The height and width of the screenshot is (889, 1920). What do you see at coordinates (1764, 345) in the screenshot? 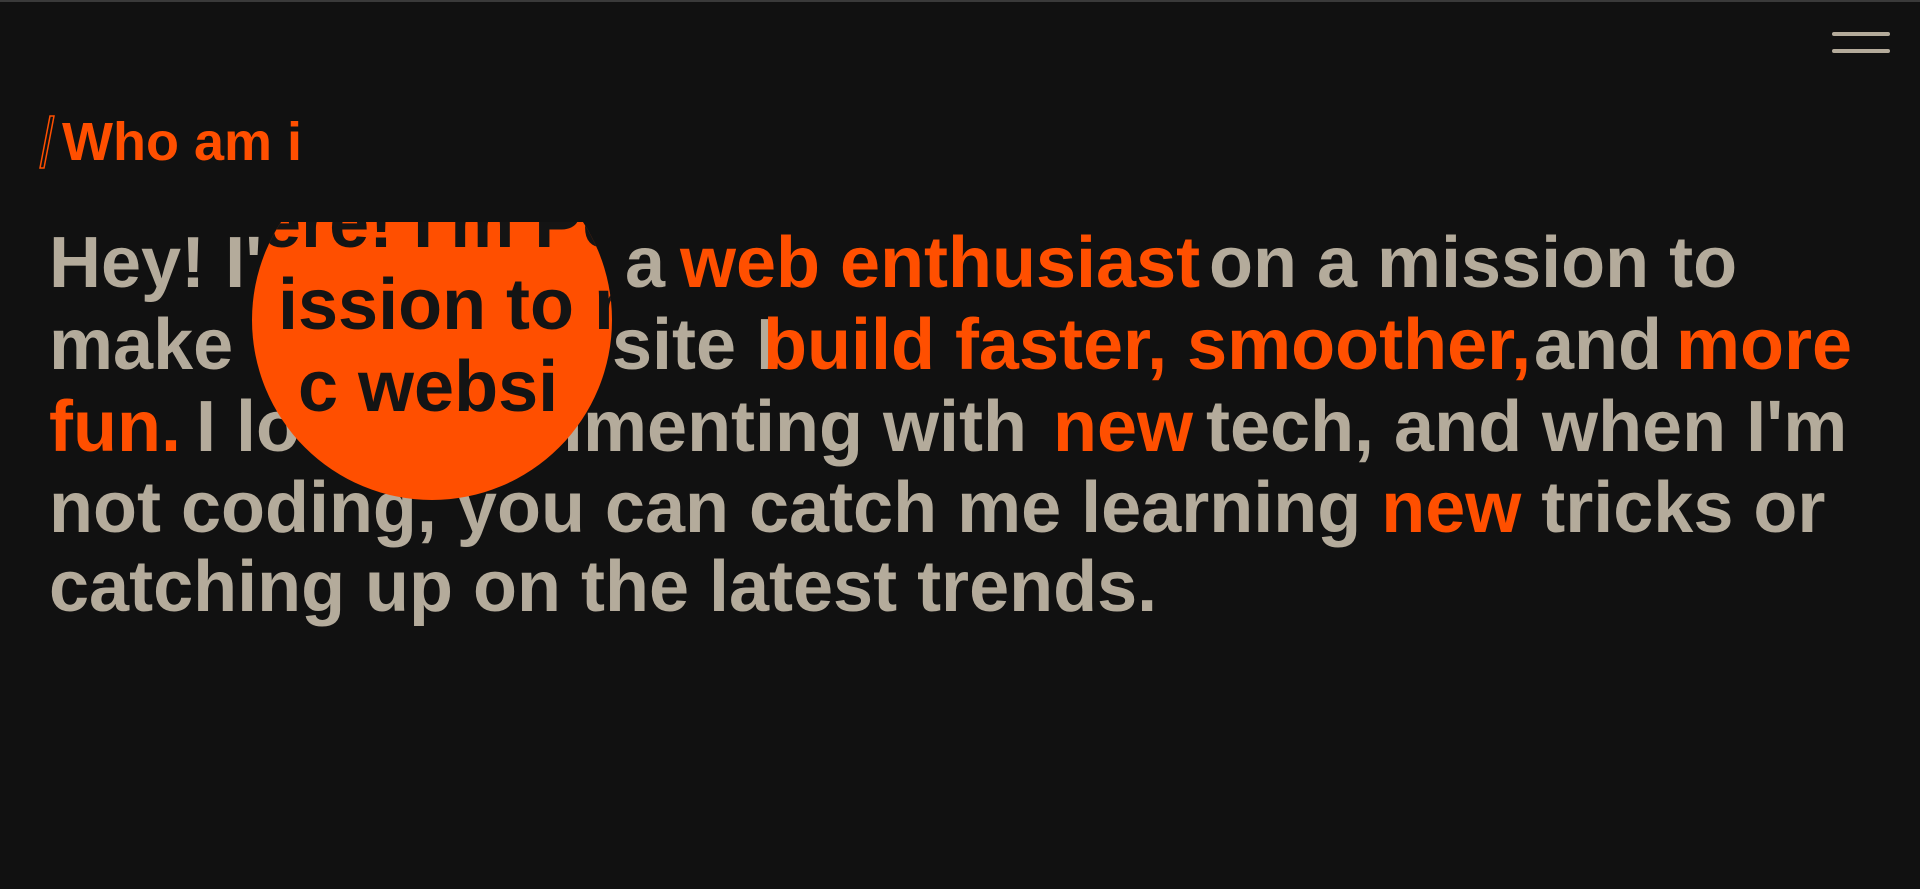
I see `text-segment: more` at bounding box center [1764, 345].